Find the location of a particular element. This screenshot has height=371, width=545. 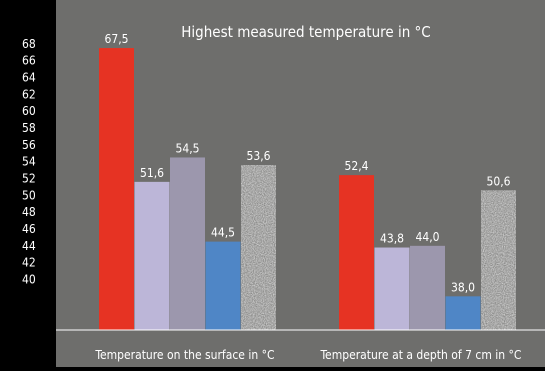

bar-value-label: 43,8 is located at coordinates (392, 239).